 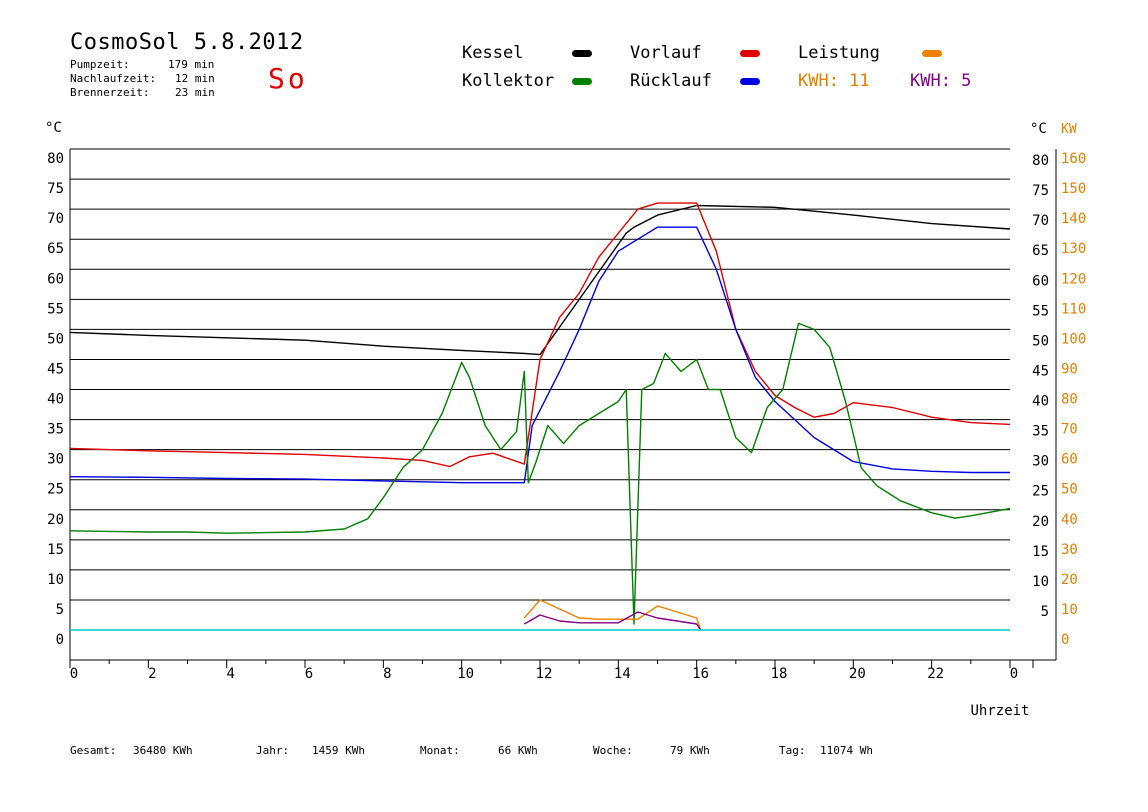 I want to click on footer-monat-value: 66 KWh, so click(x=518, y=750).